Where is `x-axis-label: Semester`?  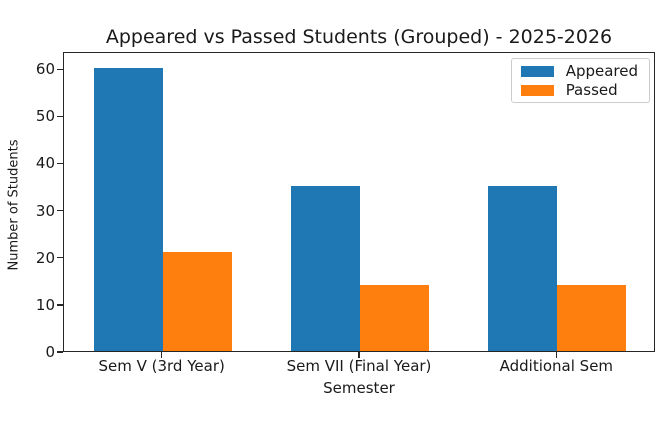 x-axis-label: Semester is located at coordinates (359, 388).